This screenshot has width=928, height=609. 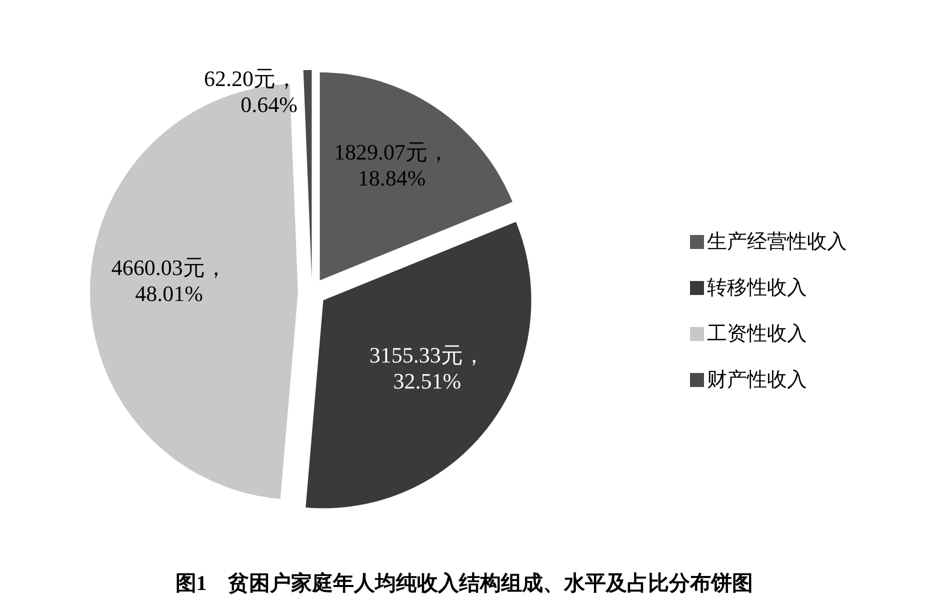 What do you see at coordinates (757, 380) in the screenshot?
I see `legend-label: 财产性收入` at bounding box center [757, 380].